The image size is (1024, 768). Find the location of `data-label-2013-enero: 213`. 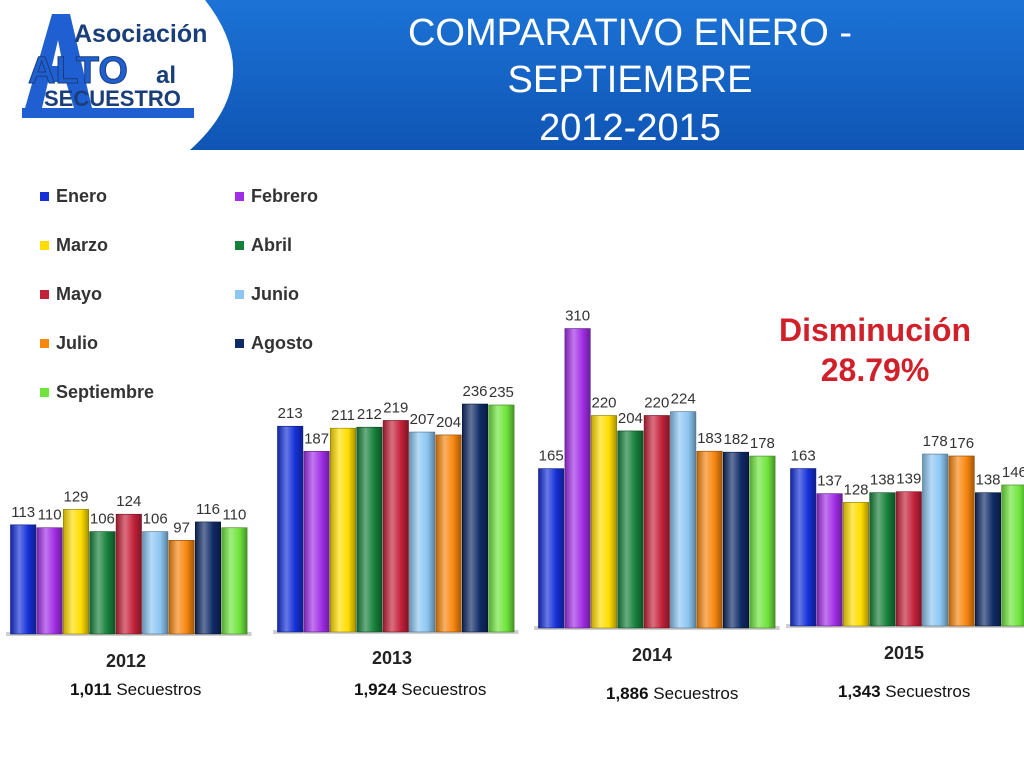

data-label-2013-enero: 213 is located at coordinates (290, 413).